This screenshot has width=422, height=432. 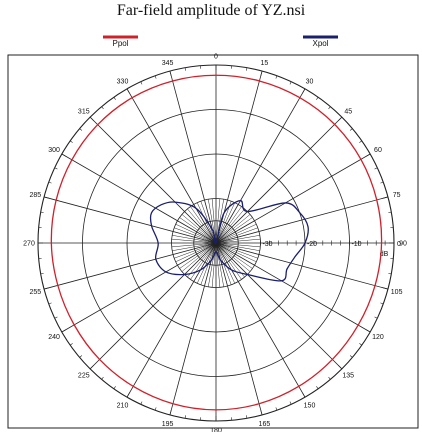 What do you see at coordinates (168, 424) in the screenshot?
I see `angle-label: 195` at bounding box center [168, 424].